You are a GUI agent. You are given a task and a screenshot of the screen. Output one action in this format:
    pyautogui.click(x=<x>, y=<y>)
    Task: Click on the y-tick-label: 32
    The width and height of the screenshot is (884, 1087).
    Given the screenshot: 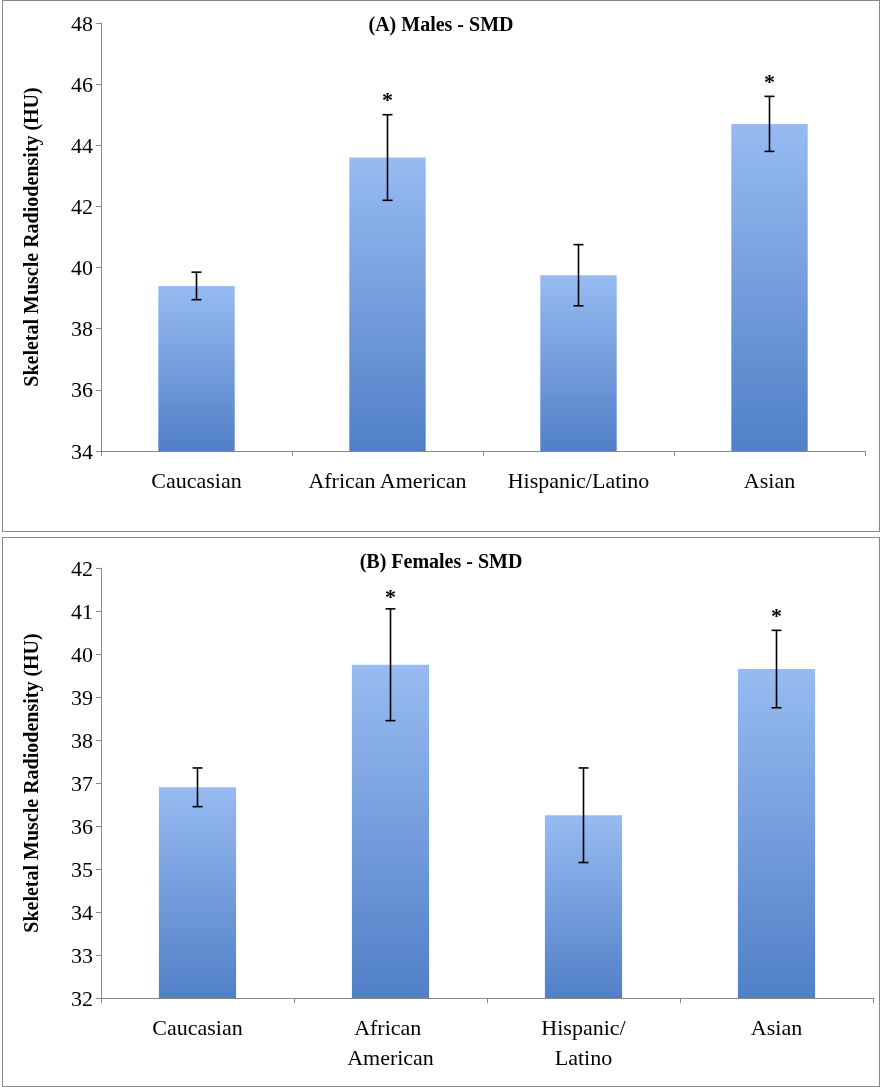 What is the action you would take?
    pyautogui.click(x=82, y=998)
    